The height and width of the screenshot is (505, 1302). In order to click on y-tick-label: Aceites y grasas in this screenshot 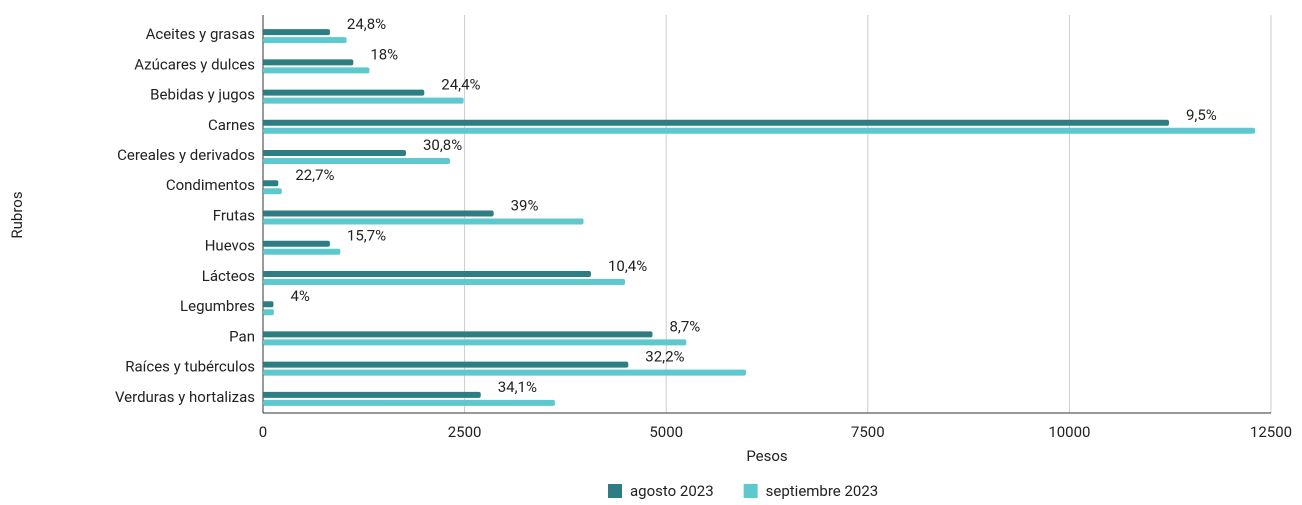, I will do `click(200, 34)`.